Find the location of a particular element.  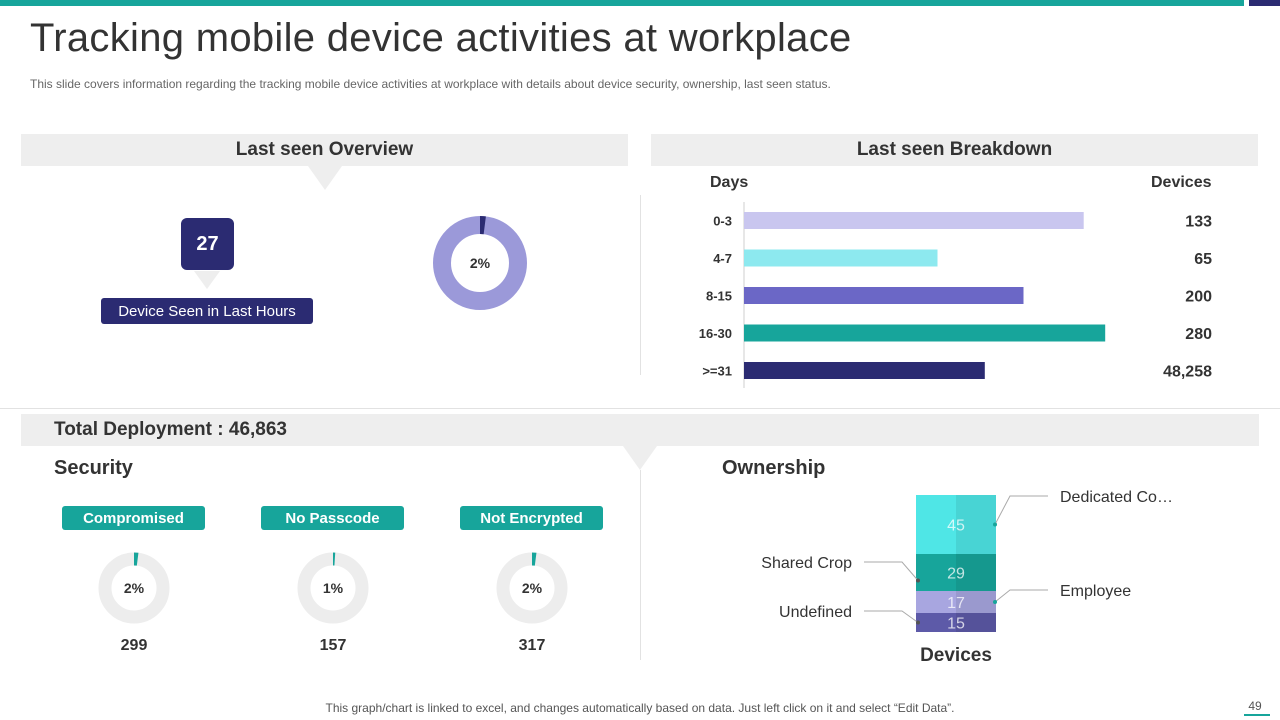

compromised-percent: 2% is located at coordinates (134, 588).